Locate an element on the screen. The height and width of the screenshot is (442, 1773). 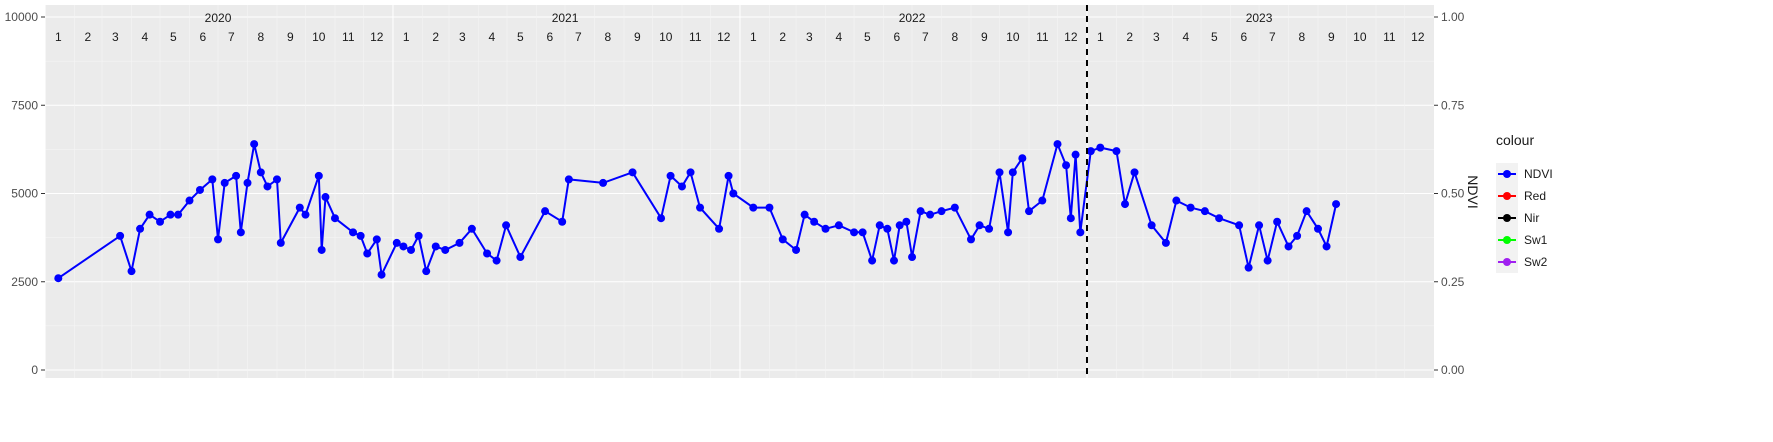
year-label: 2020 is located at coordinates (218, 18).